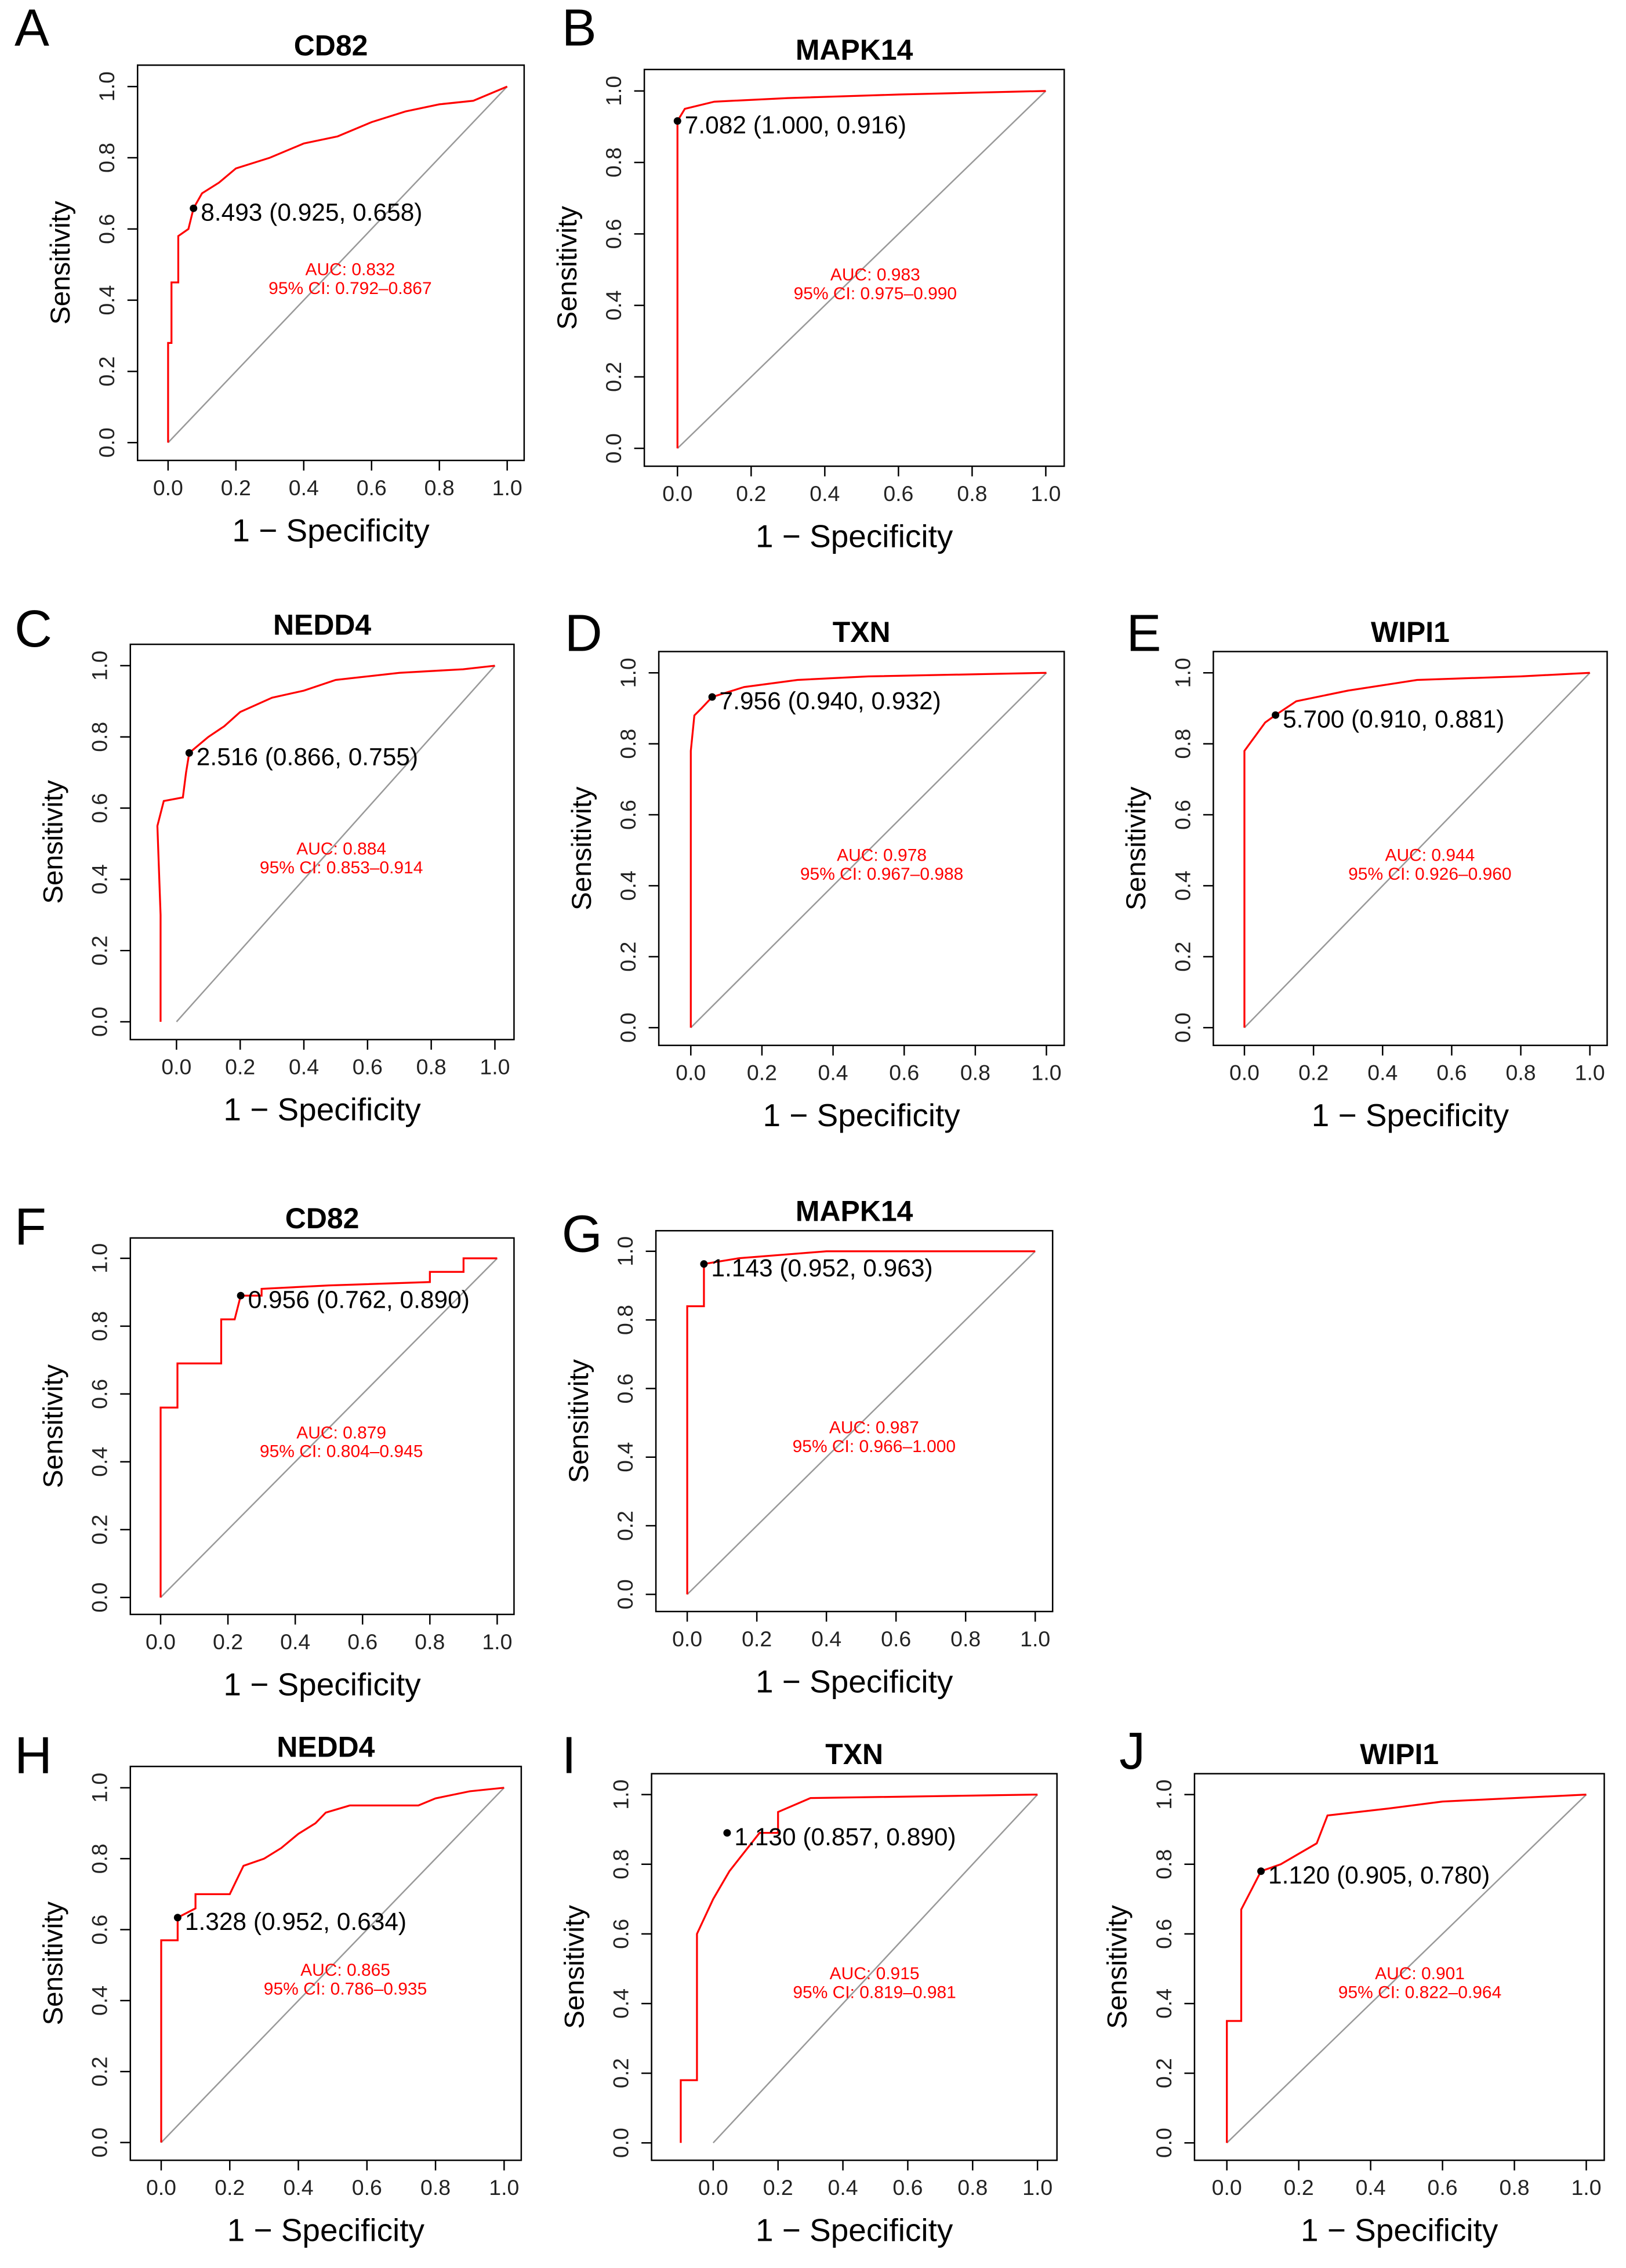 This screenshot has width=1626, height=2268. I want to click on ci-label: 95% CI: 0.975–0.990, so click(875, 293).